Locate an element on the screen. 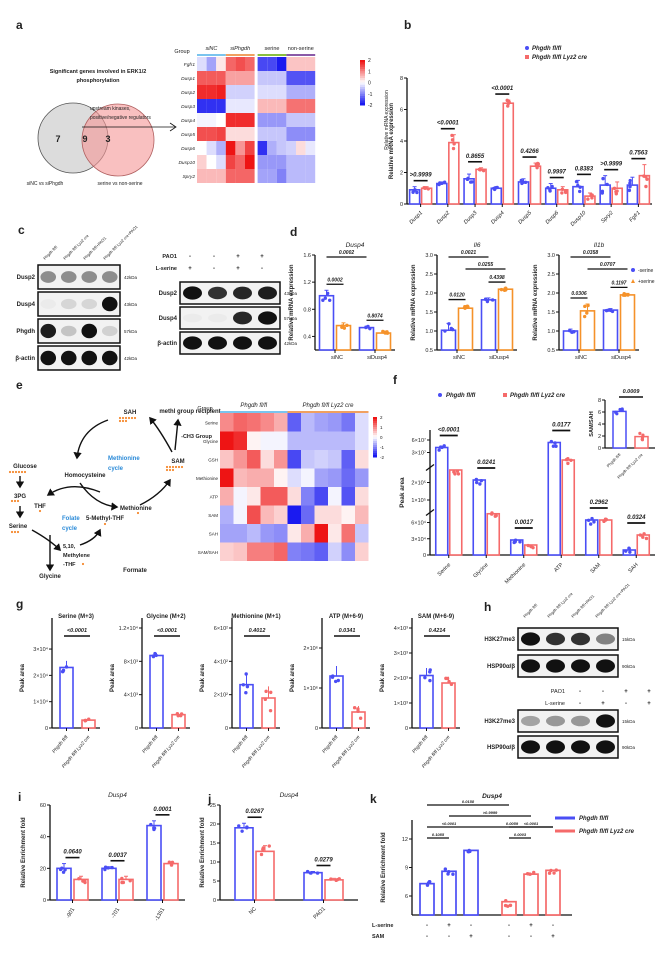 The image size is (662, 956). group-color-bar is located at coordinates (211, 55).